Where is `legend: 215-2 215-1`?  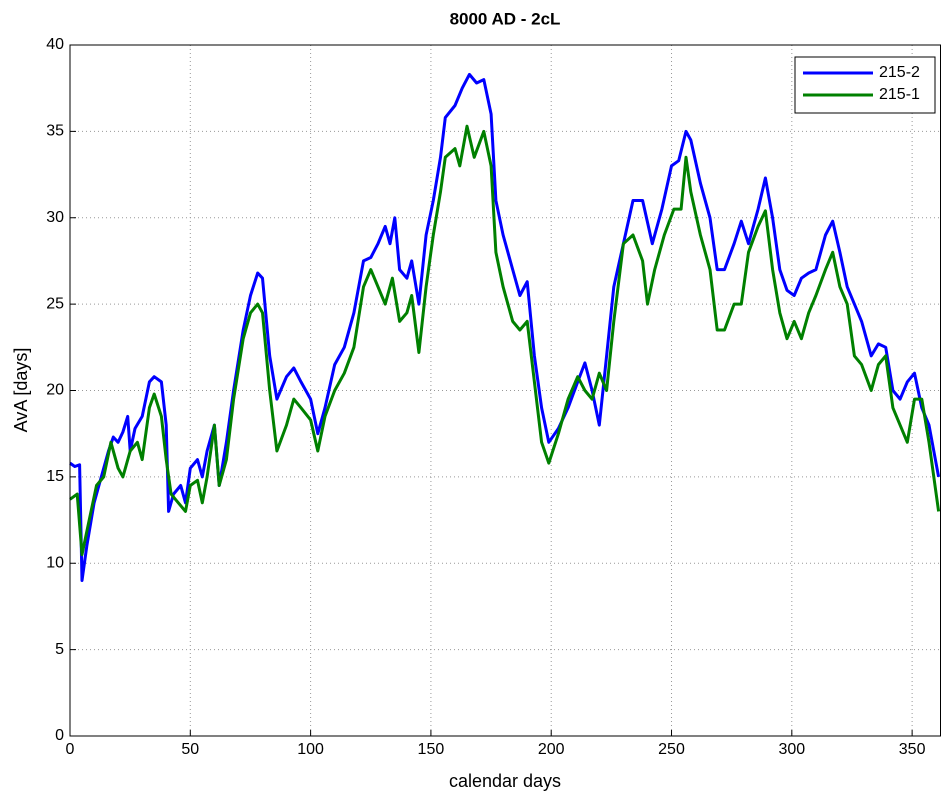 legend: 215-2 215-1 is located at coordinates (865, 85).